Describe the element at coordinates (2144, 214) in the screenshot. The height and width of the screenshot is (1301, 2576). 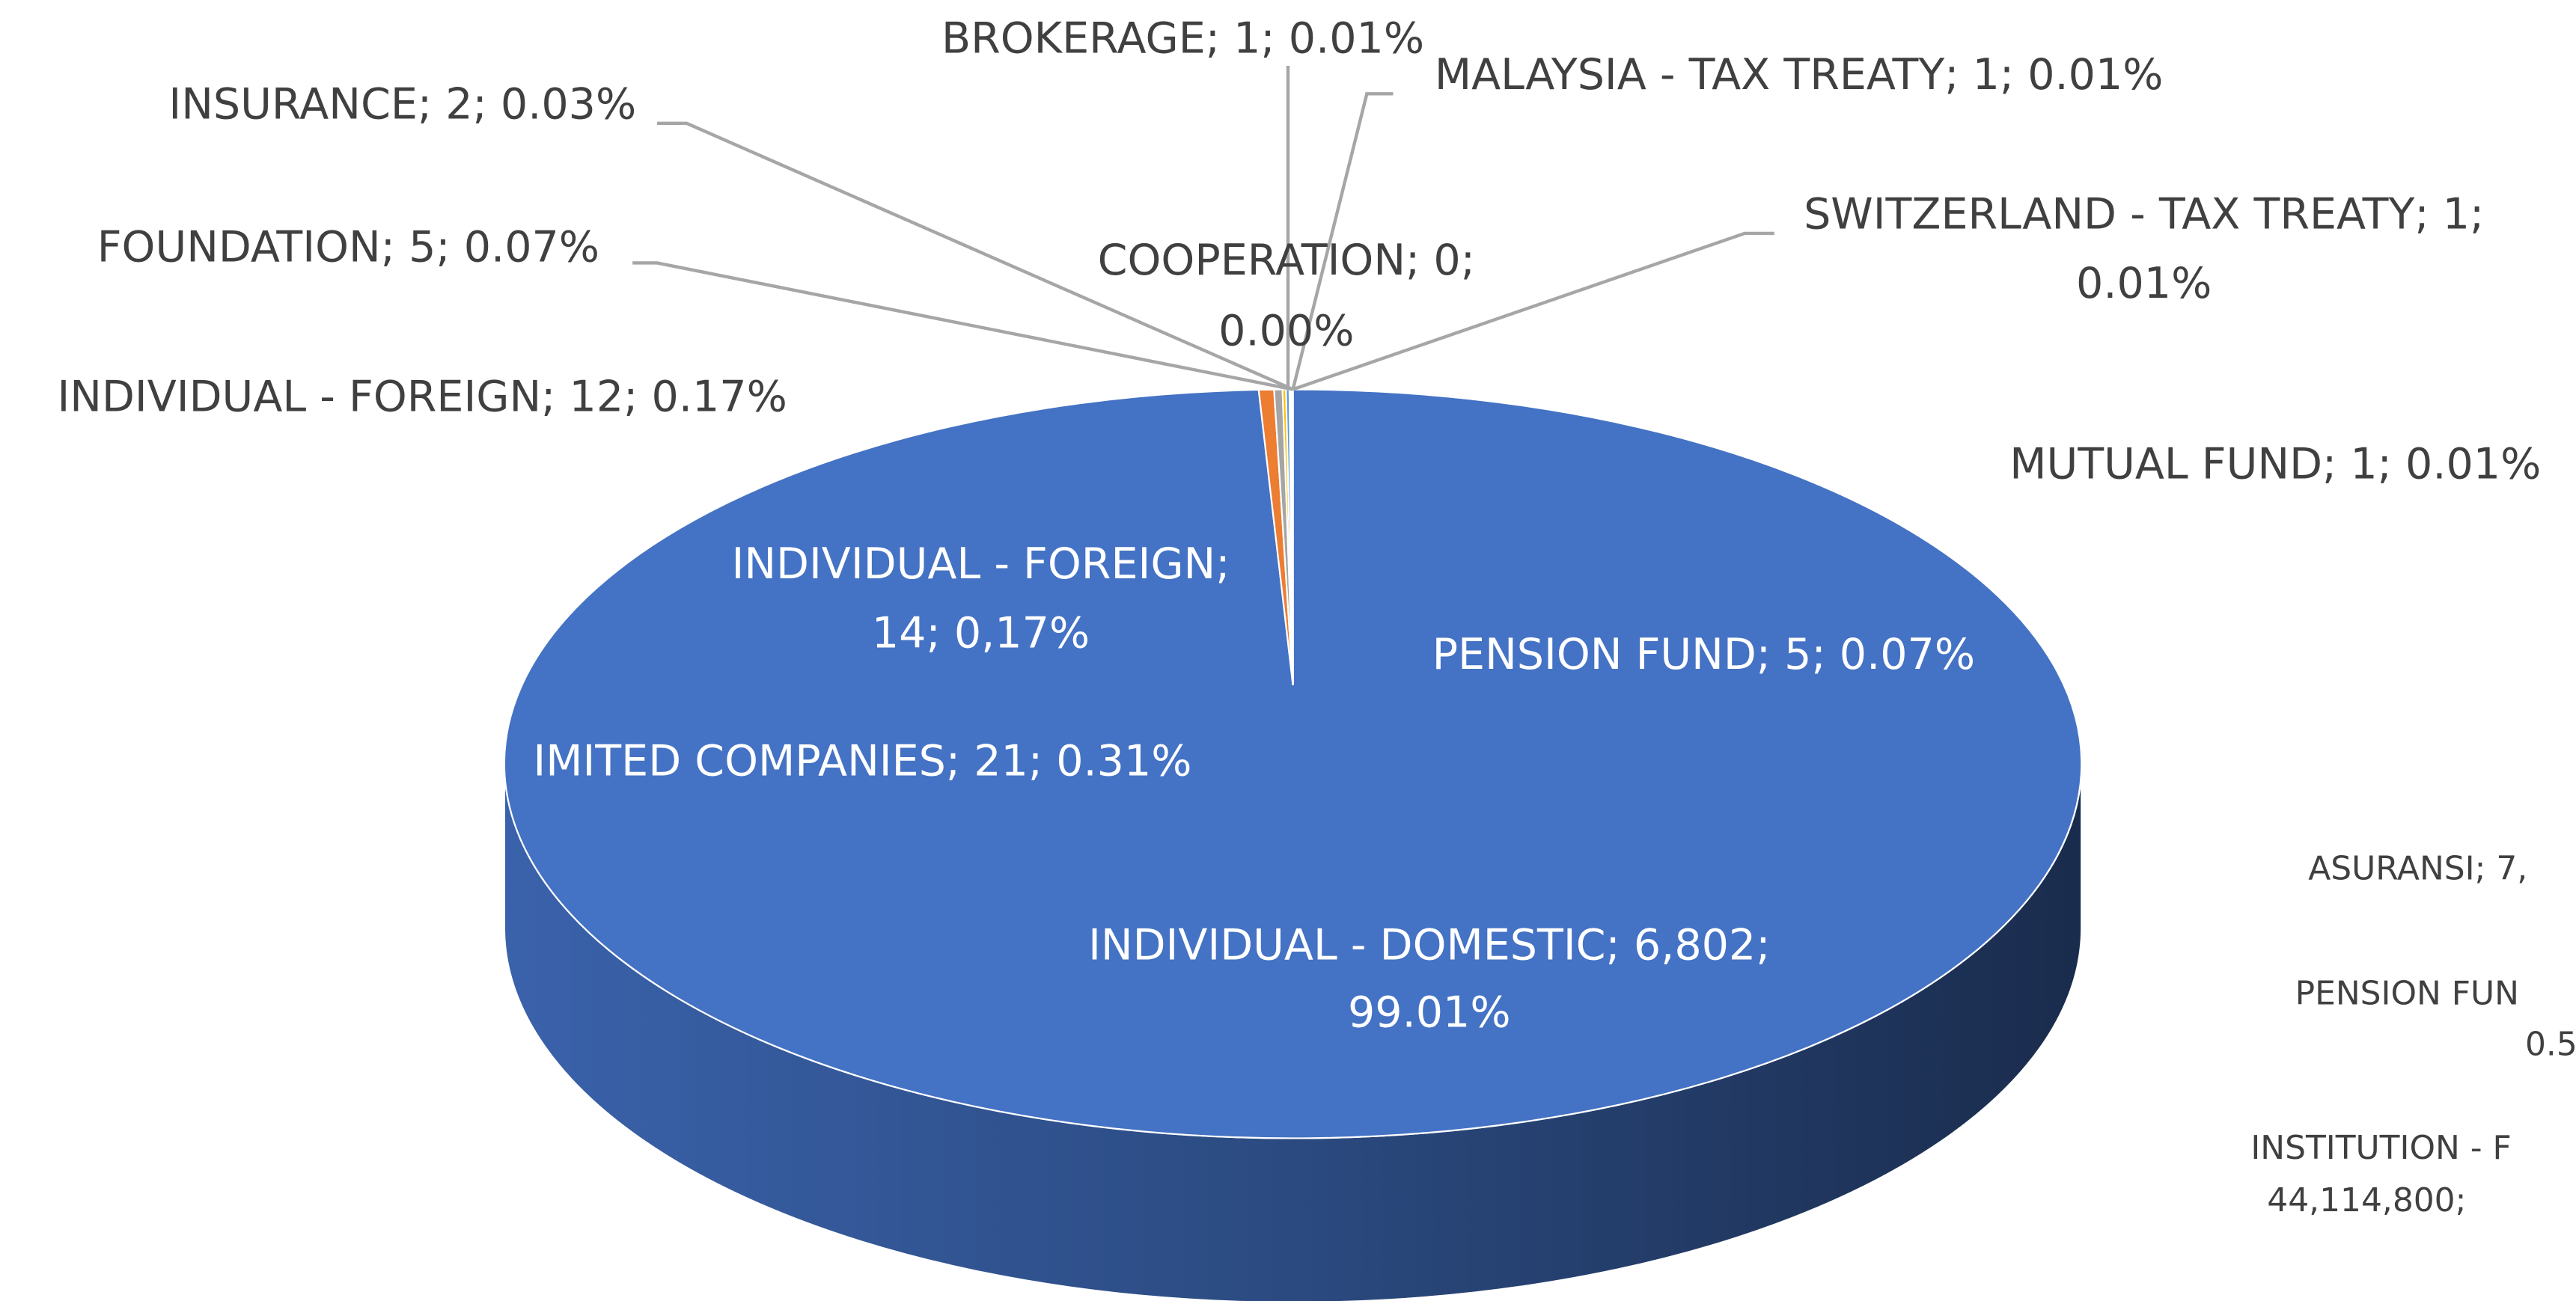
I see `data-label: SWITZERLAND - TAX TREATY; 1;` at that location.